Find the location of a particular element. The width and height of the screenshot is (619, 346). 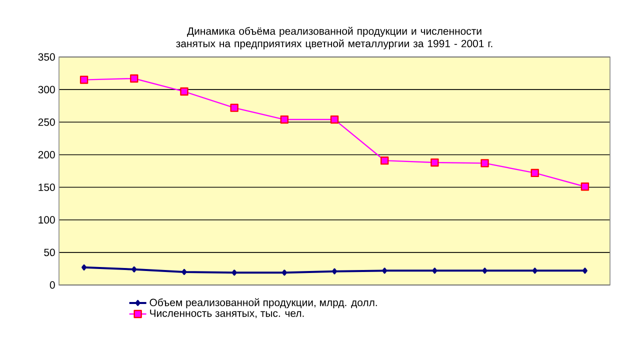

y-tick-label: 250 is located at coordinates (46, 122).